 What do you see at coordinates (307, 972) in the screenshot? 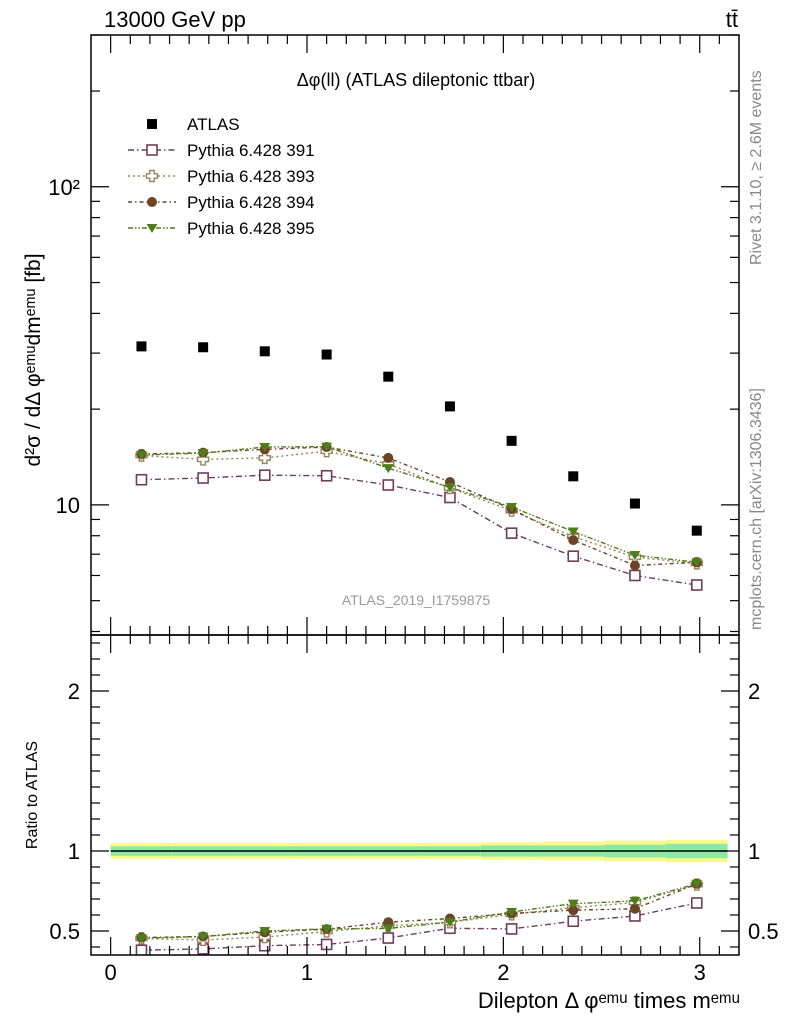
I see `x-tick-label: 1` at bounding box center [307, 972].